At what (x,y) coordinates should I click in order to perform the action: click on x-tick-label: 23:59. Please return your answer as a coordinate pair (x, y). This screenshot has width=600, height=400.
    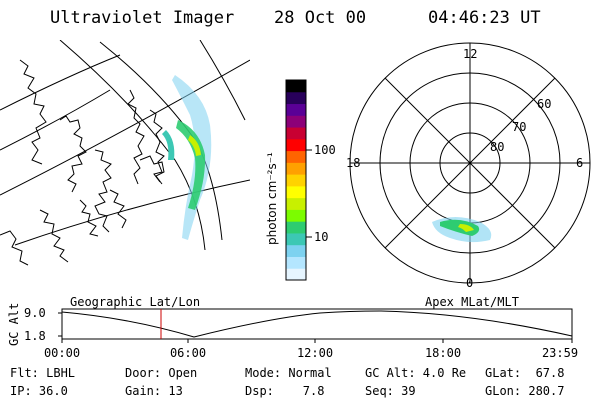
    Looking at the image, I should click on (560, 353).